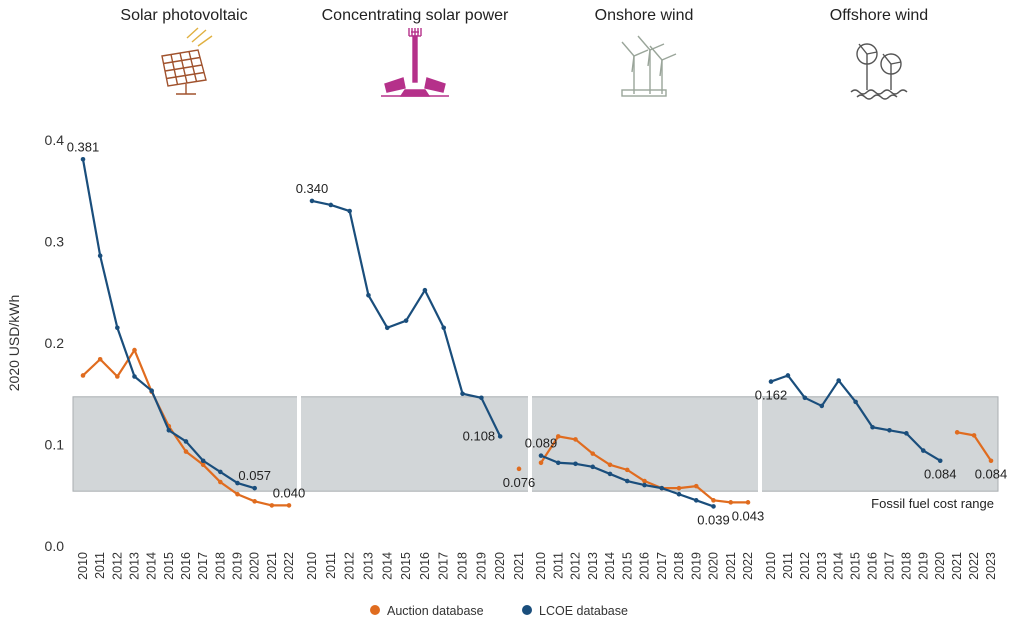 This screenshot has width=1010, height=624. Describe the element at coordinates (771, 395) in the screenshot. I see `data-label: 0.162` at that location.